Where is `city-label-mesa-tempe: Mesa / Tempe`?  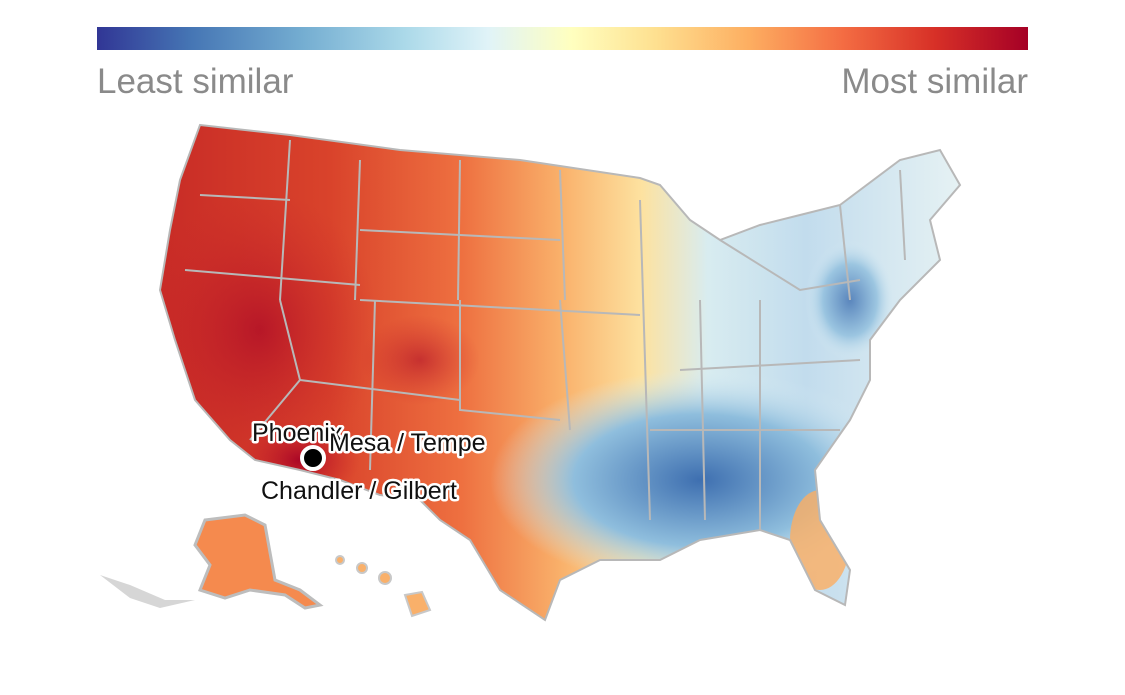 city-label-mesa-tempe: Mesa / Tempe is located at coordinates (407, 443).